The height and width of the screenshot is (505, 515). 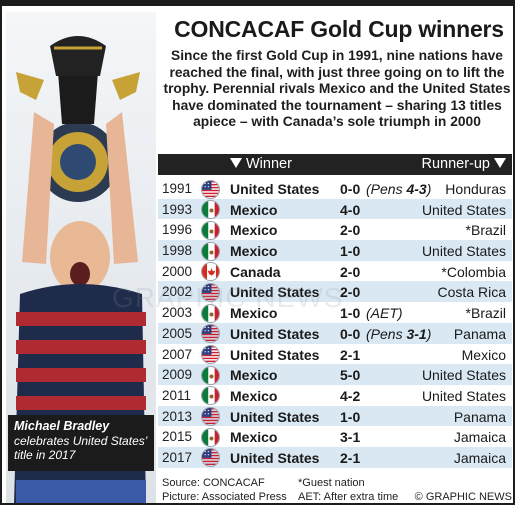 What do you see at coordinates (463, 497) in the screenshot?
I see `graphic-news-credit: © GRAPHIC NEWS` at bounding box center [463, 497].